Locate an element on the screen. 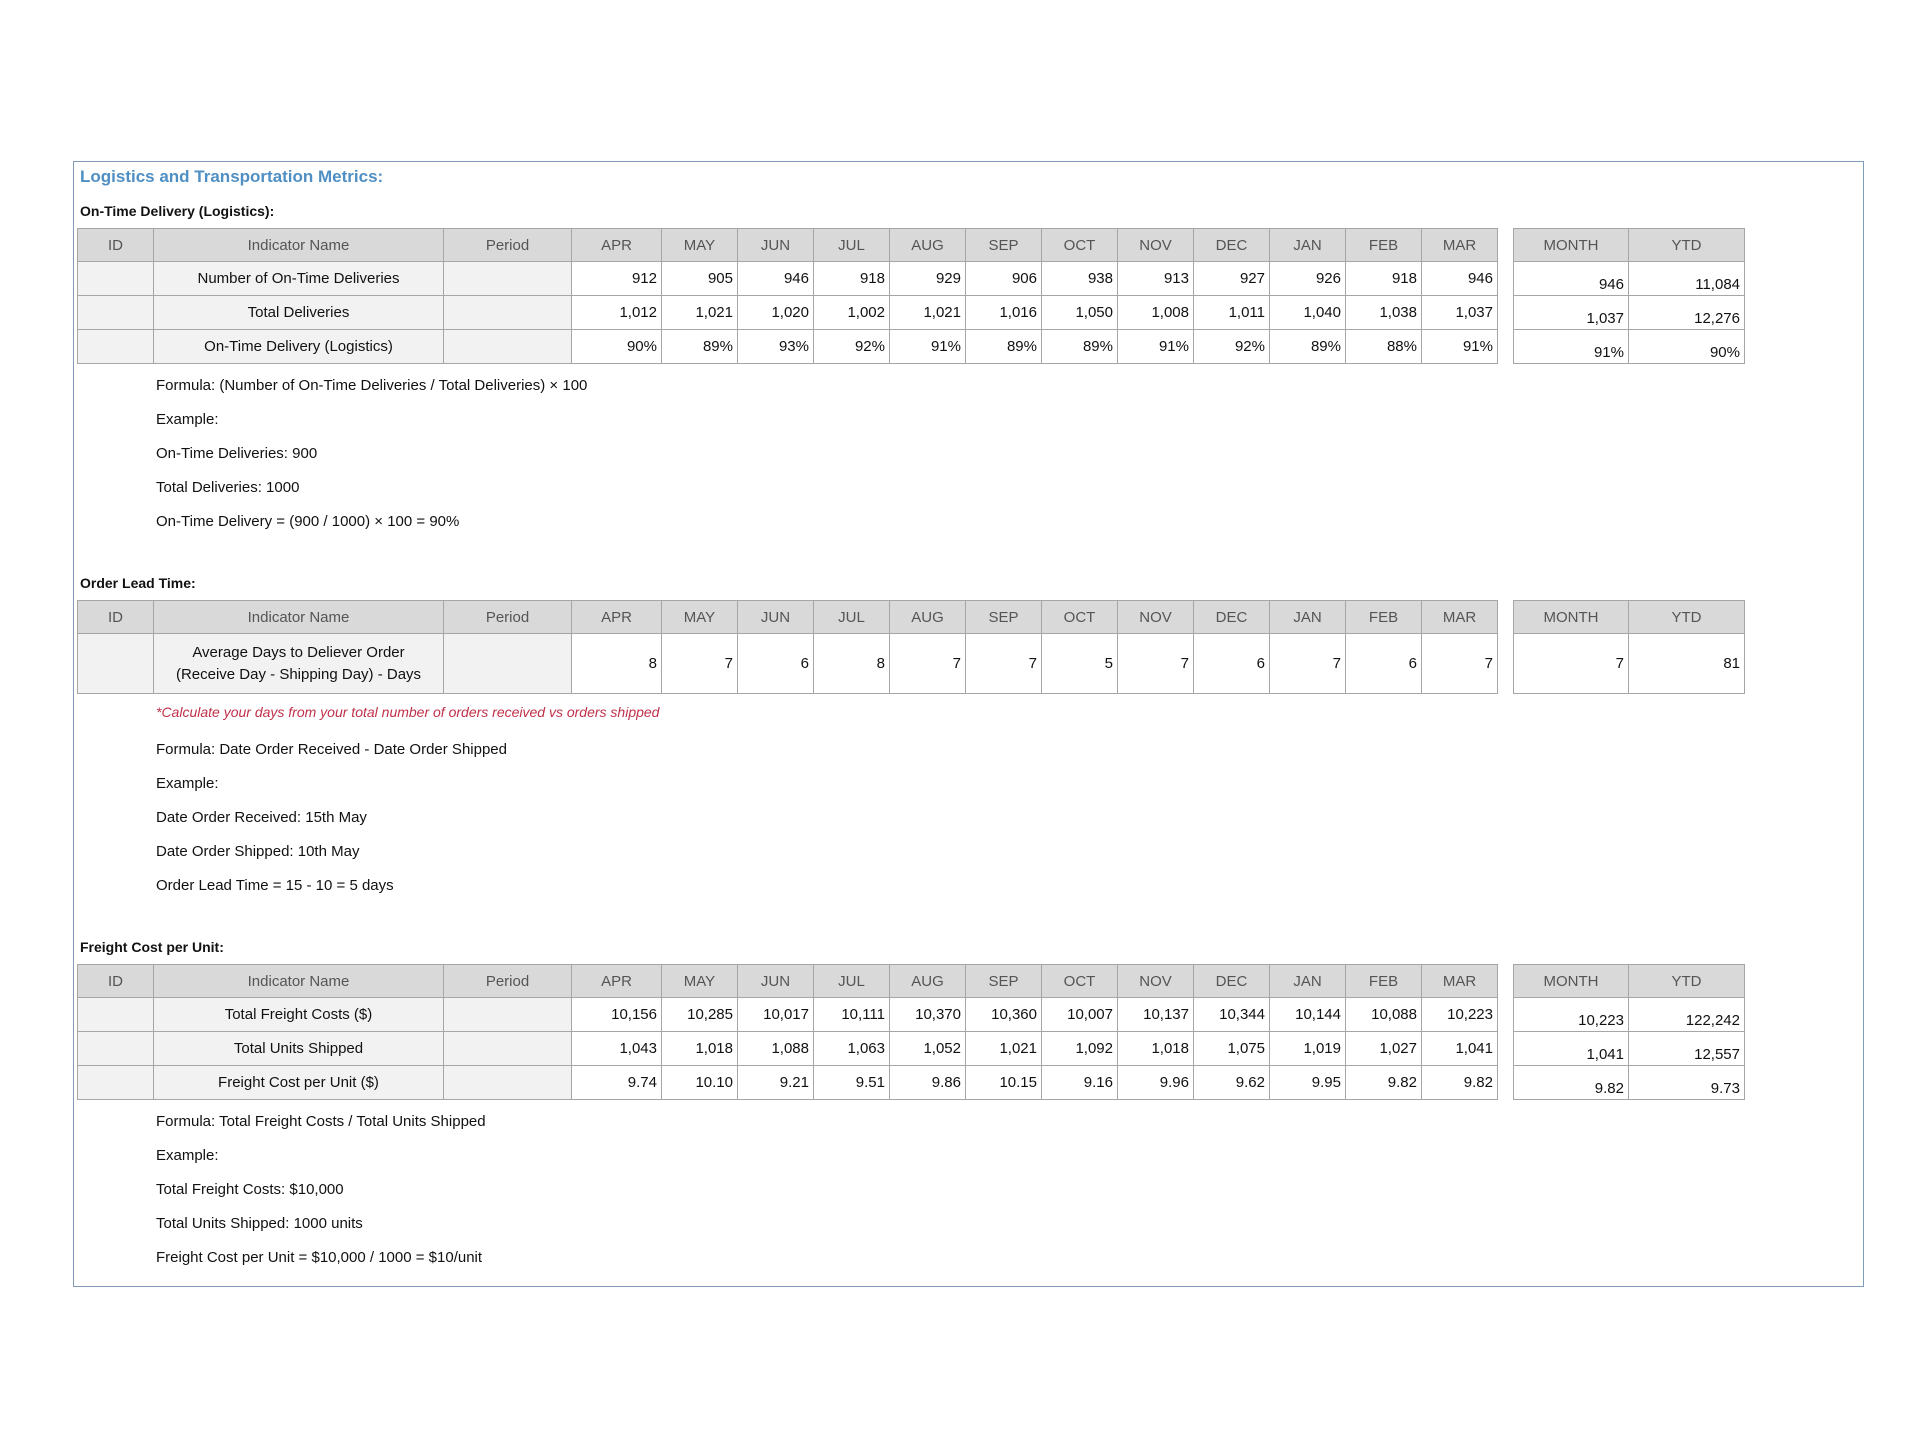 The height and width of the screenshot is (1440, 1920). value-cell: 10.10 is located at coordinates (699, 1082).